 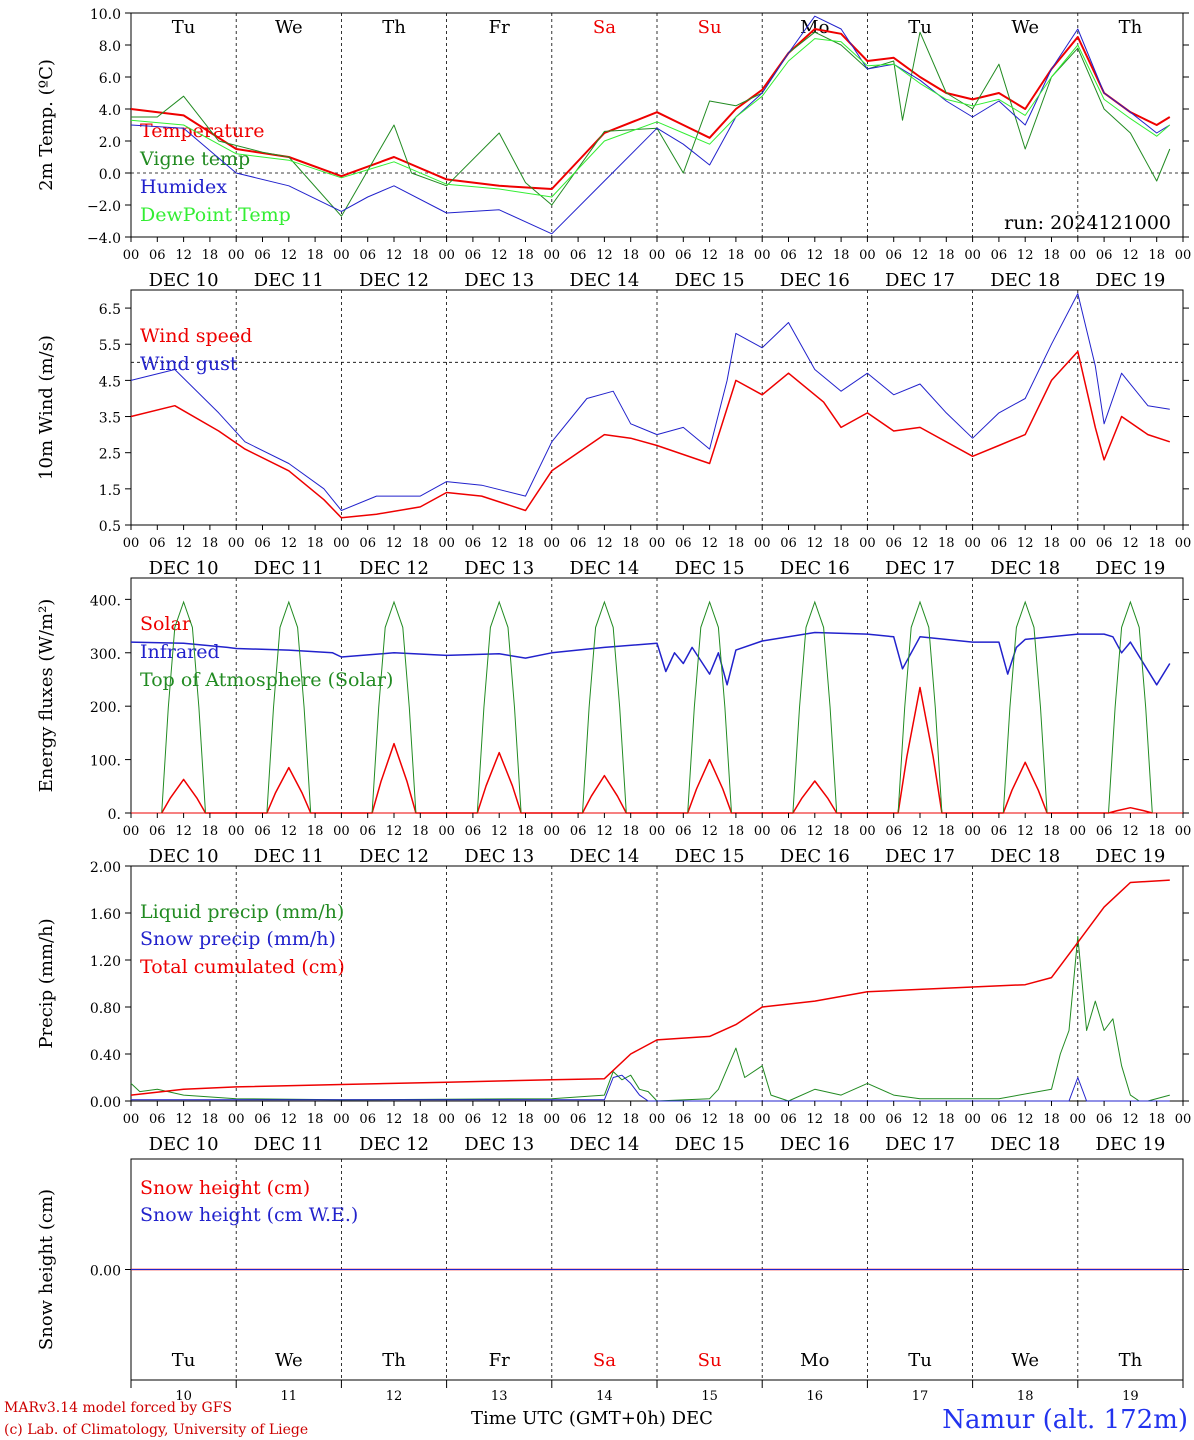 What do you see at coordinates (105, 15) in the screenshot?
I see `y-tick-label: 10.0` at bounding box center [105, 15].